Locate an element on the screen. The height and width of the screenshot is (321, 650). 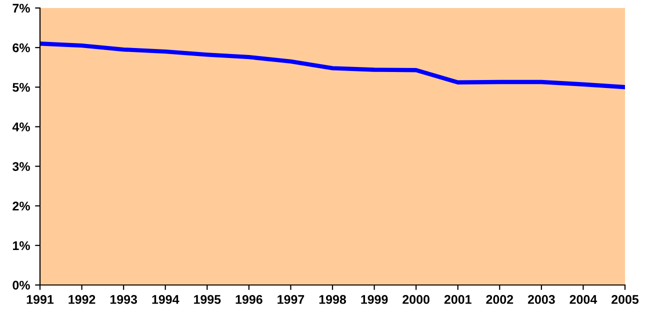
x-tick-label: 1992 is located at coordinates (82, 299).